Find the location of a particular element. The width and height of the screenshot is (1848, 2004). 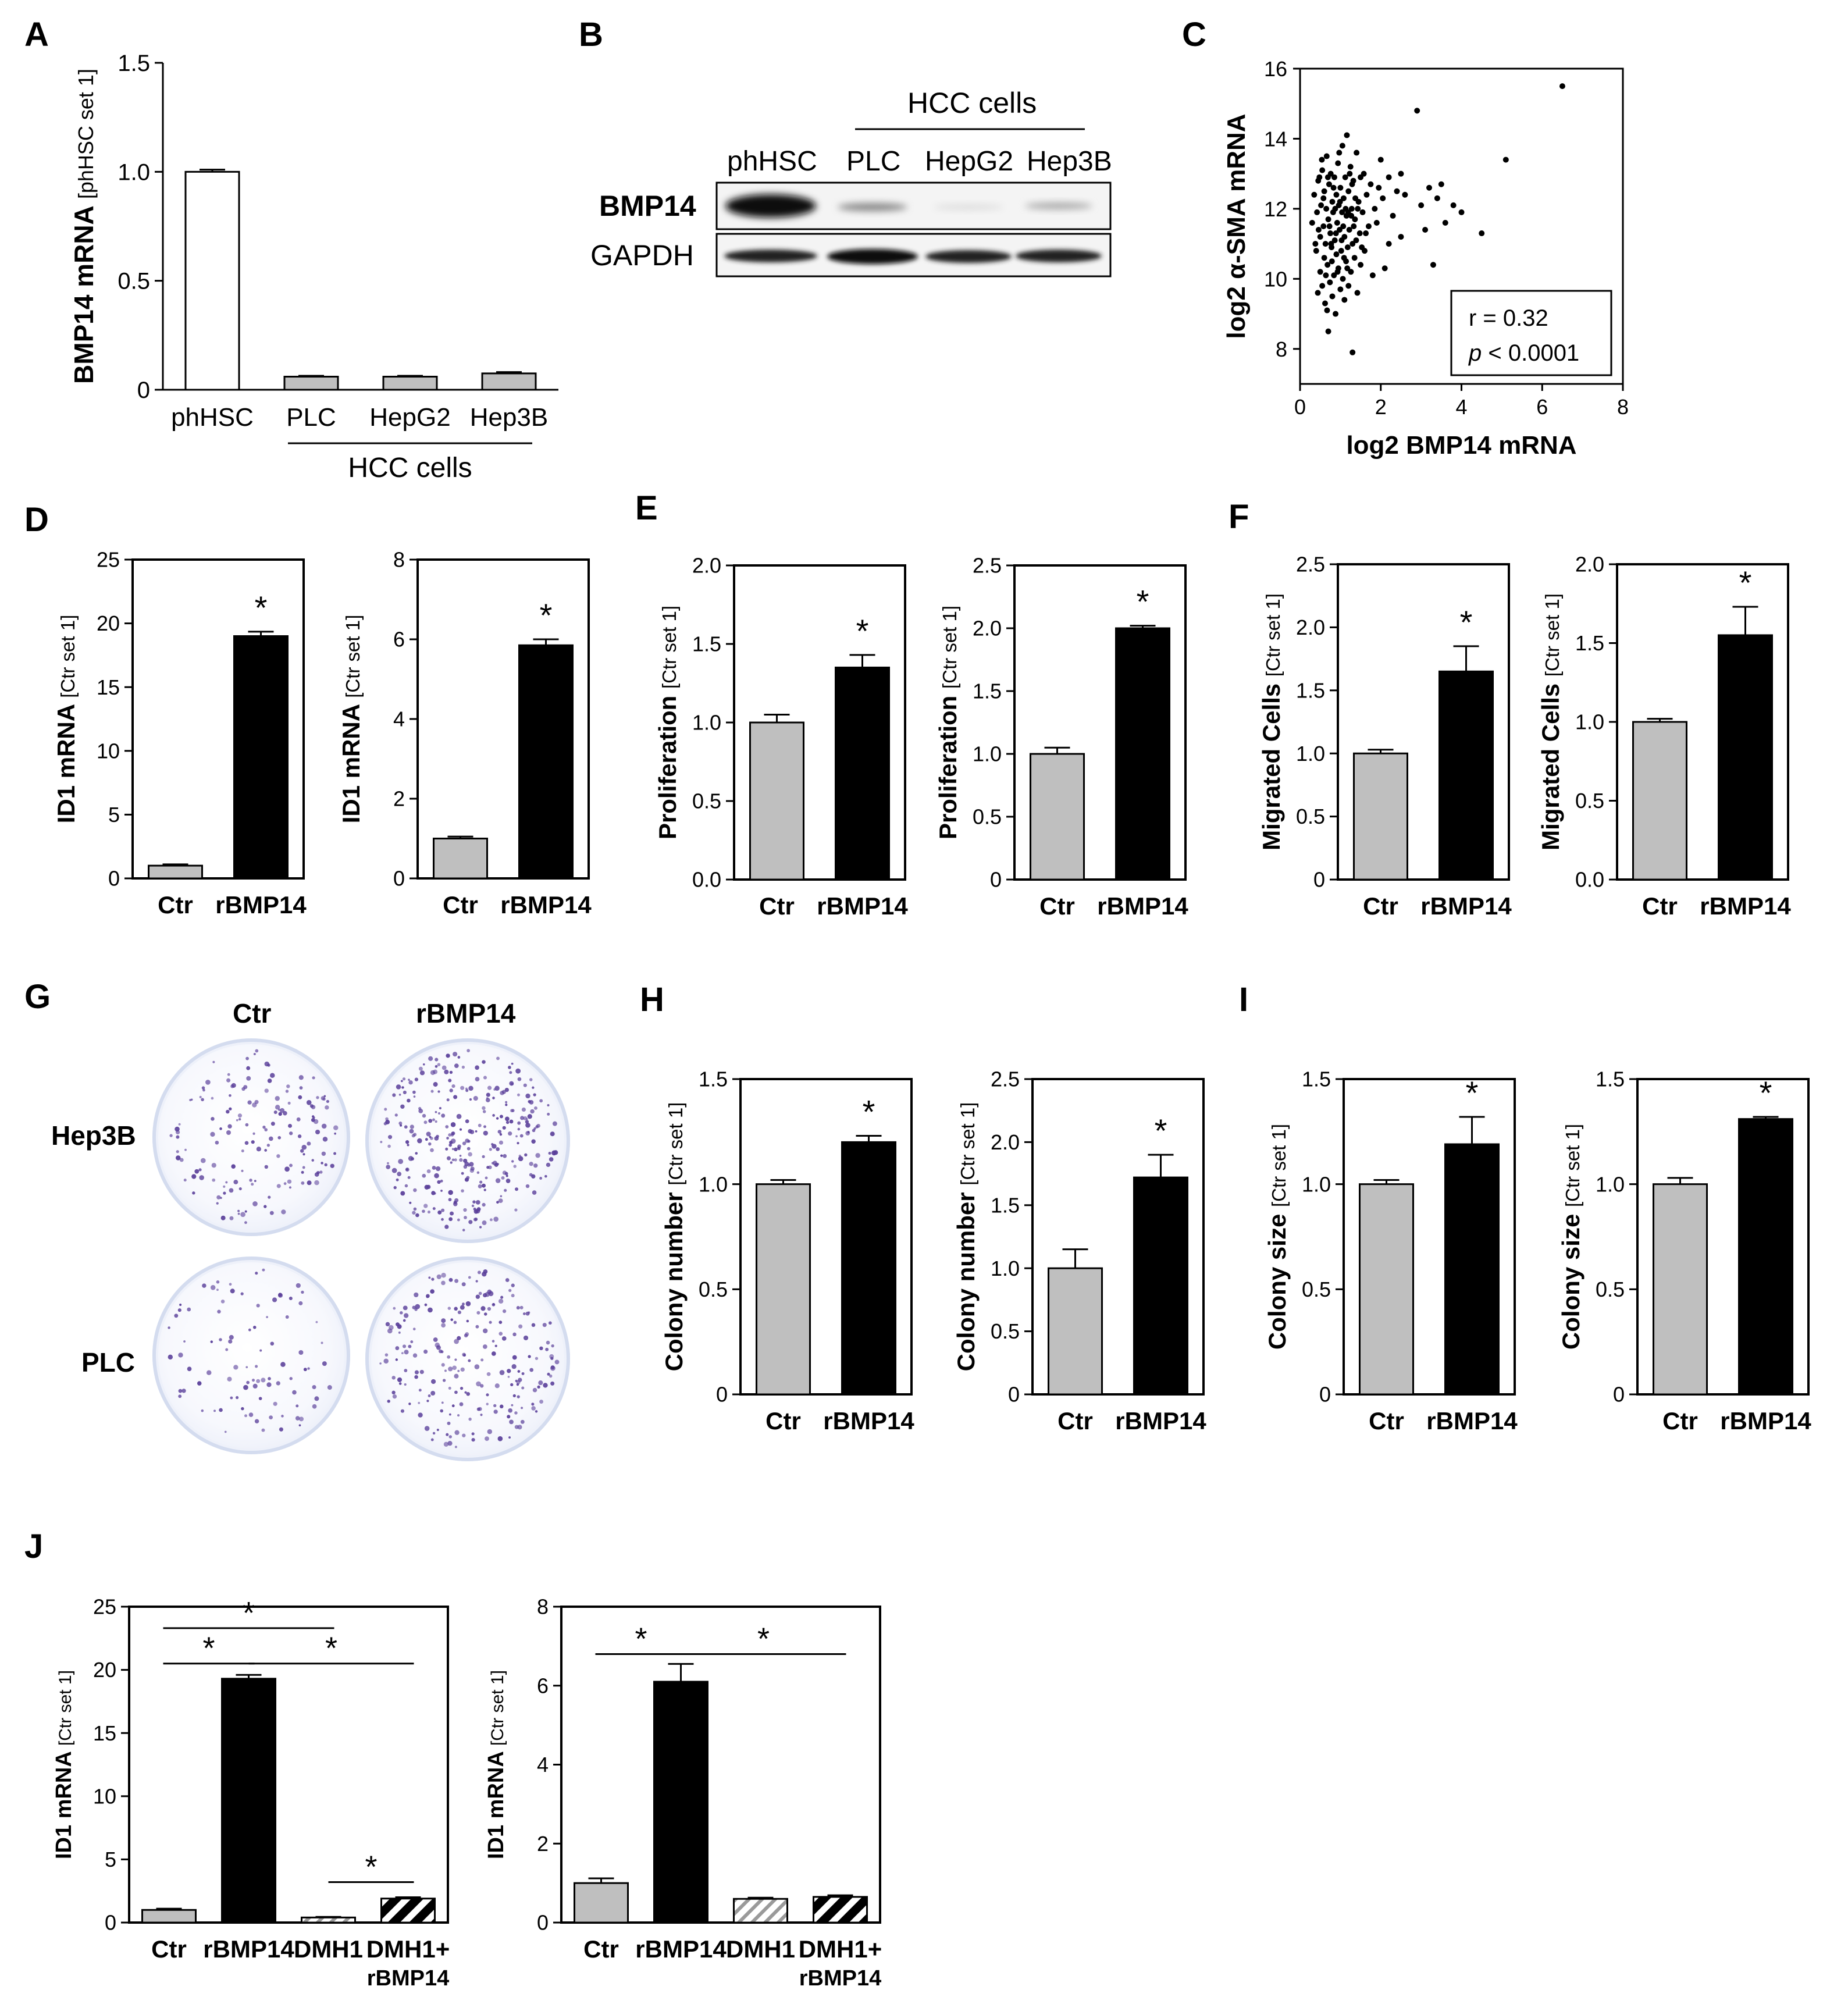

y-axis-label-main: ID1 mRNA is located at coordinates (64, 1802).